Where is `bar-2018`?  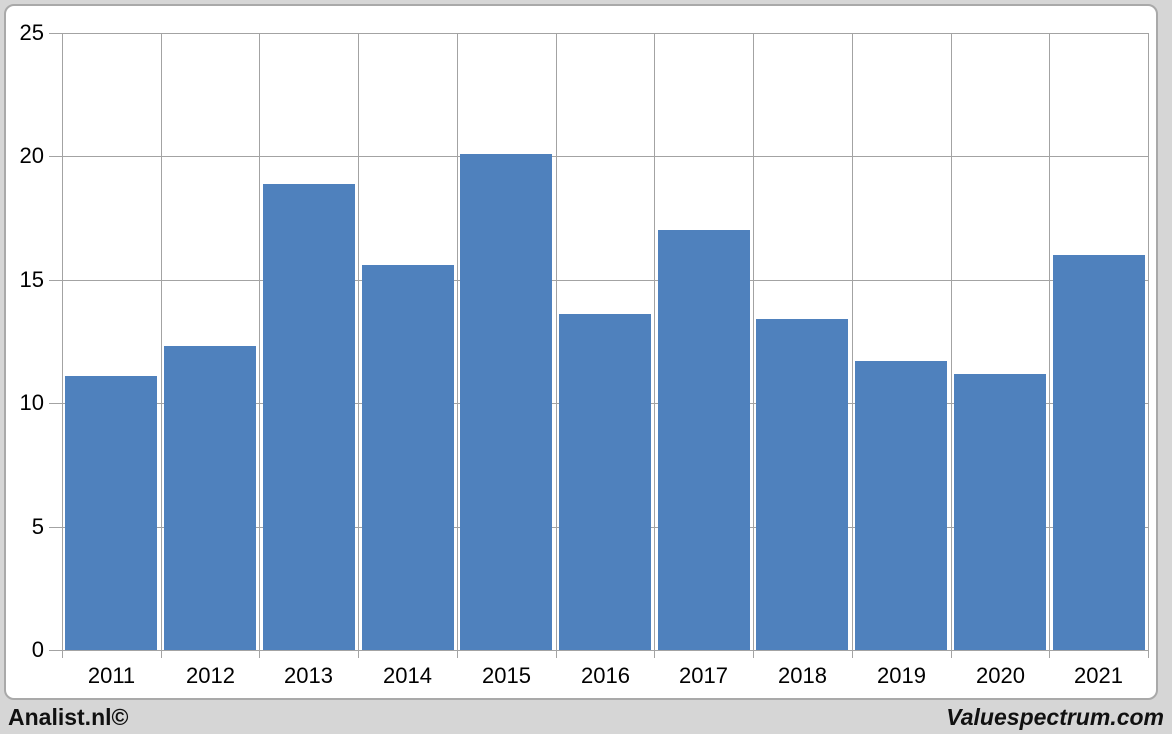 bar-2018 is located at coordinates (802, 484).